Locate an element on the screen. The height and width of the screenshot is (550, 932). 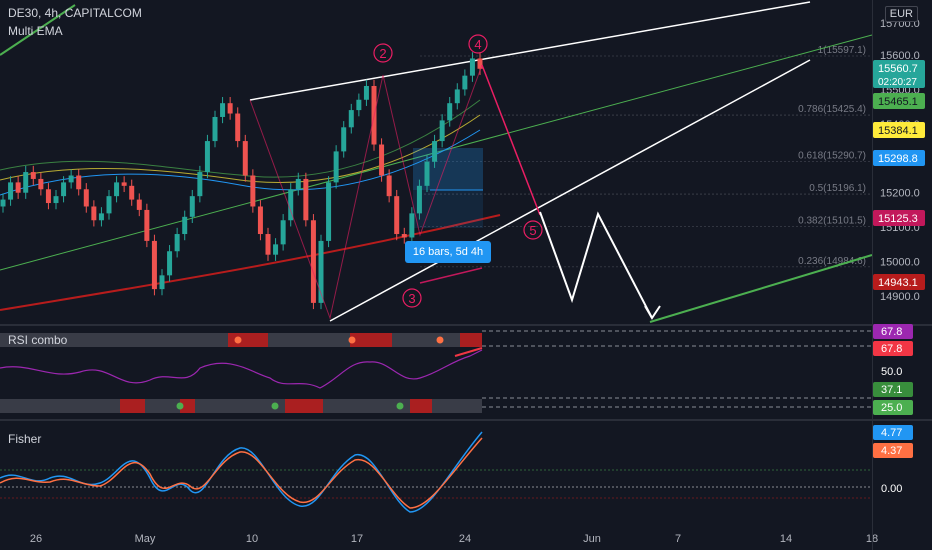
indicator-label: Multi EMA is located at coordinates (35, 31).